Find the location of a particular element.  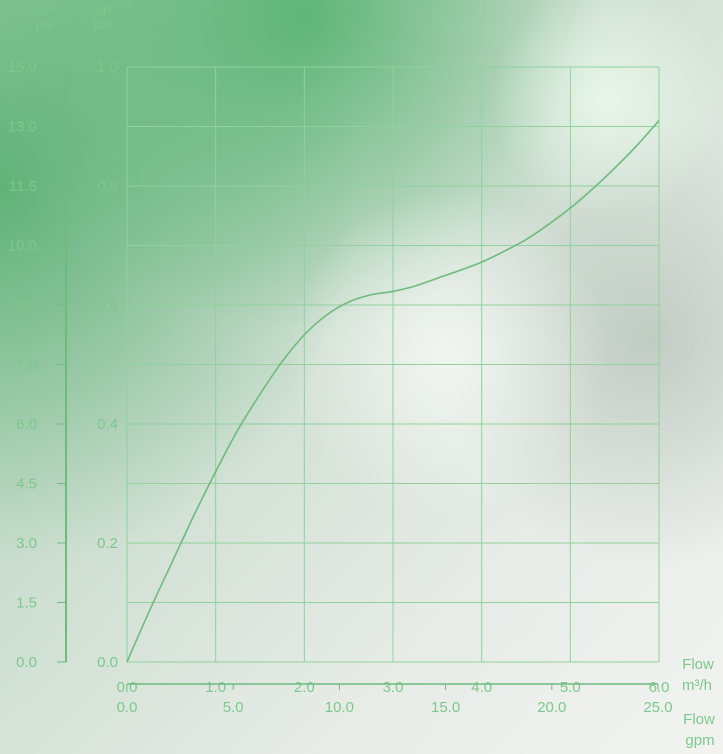

flow-gpm-tick-labels: 0.0 5.0 10.0 15.0 20.0 25.0 is located at coordinates (395, 700).